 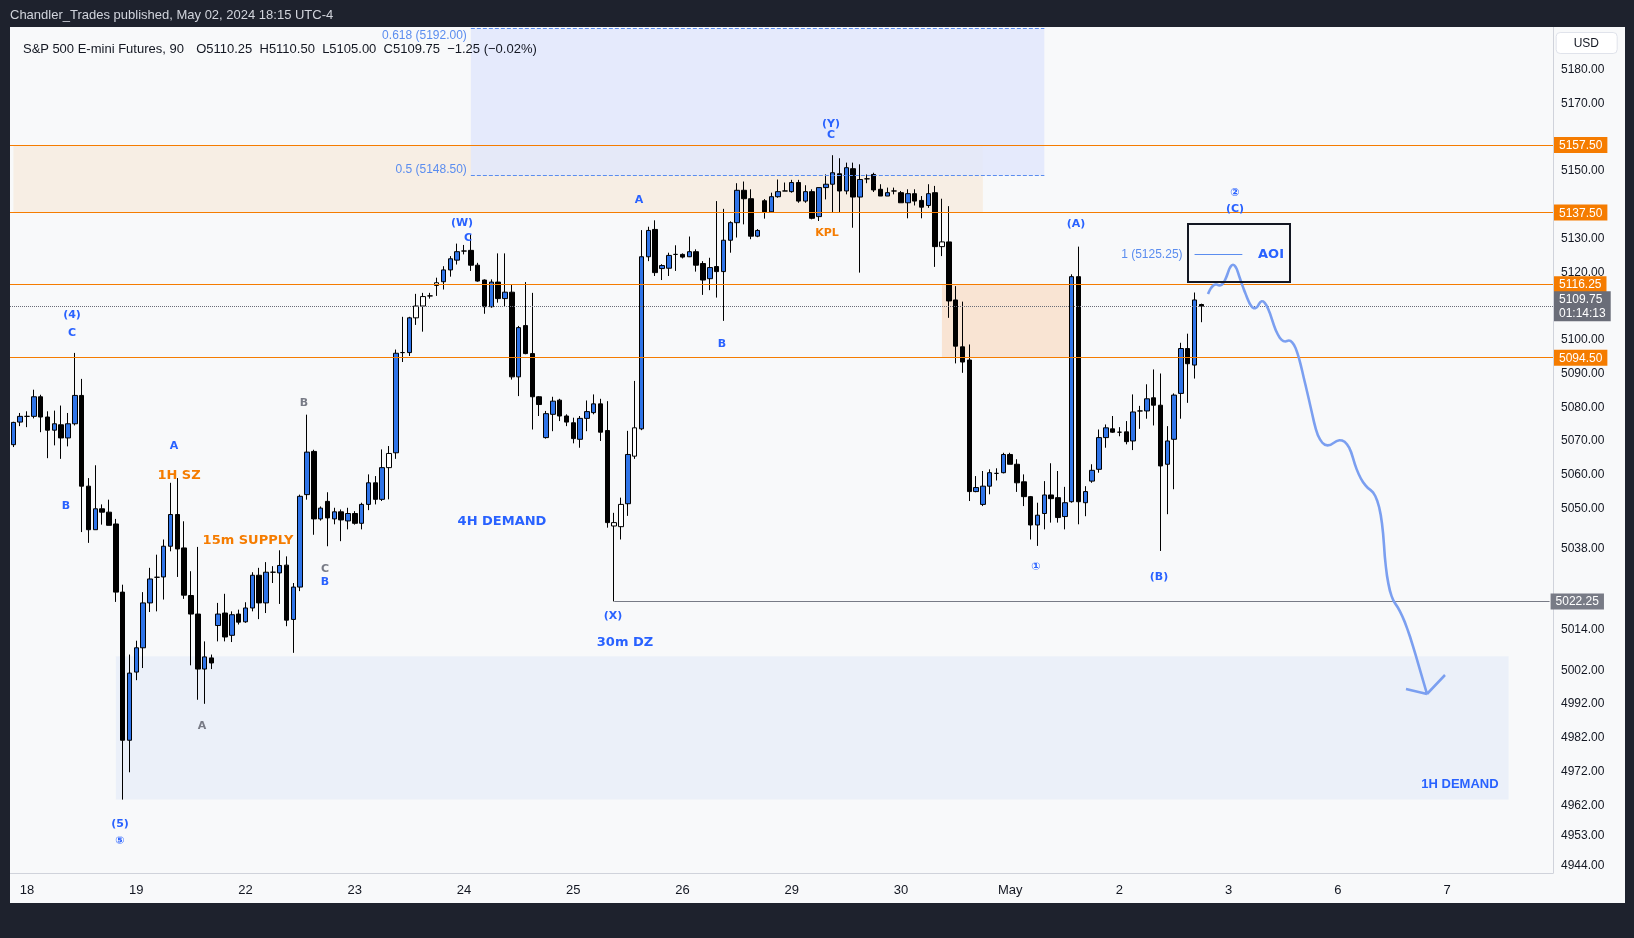 What do you see at coordinates (245, 889) in the screenshot?
I see `x-tick-label: 22` at bounding box center [245, 889].